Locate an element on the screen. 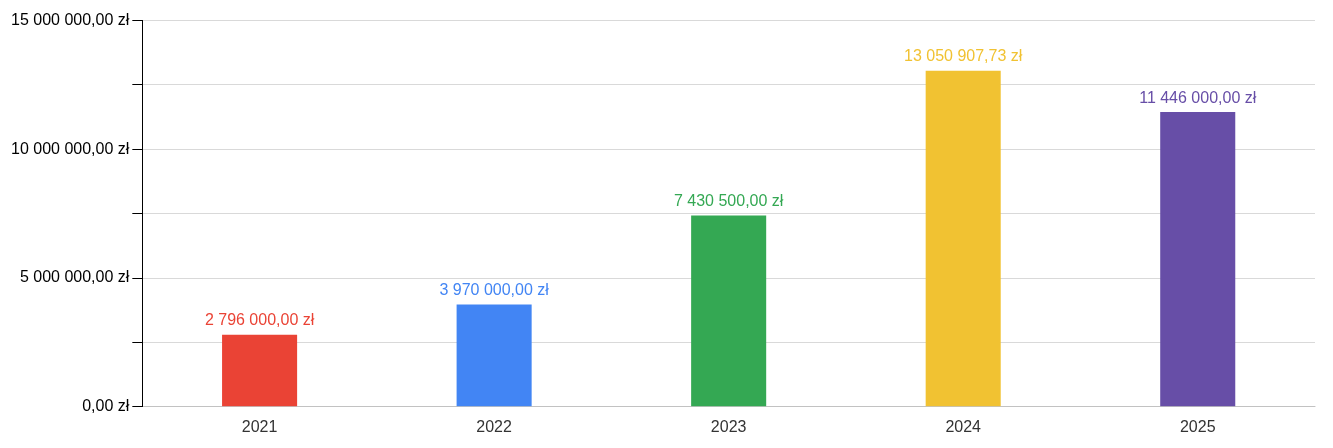 The width and height of the screenshot is (1333, 448). data-label: 2 796 000,00 zł is located at coordinates (259, 320).